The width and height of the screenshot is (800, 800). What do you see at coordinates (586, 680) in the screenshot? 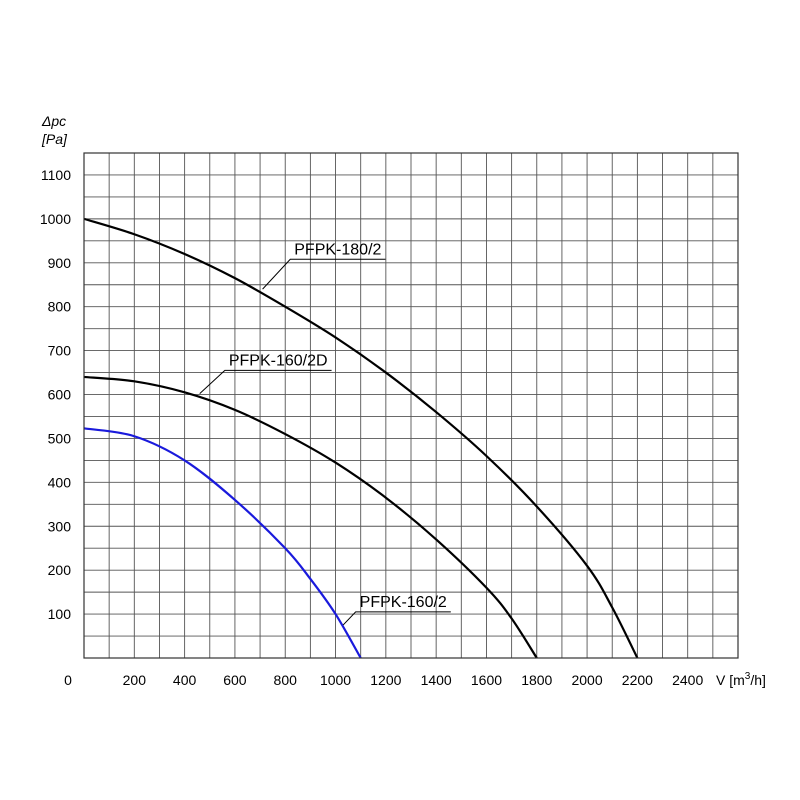
I see `x-tick-label: 2000` at bounding box center [586, 680].